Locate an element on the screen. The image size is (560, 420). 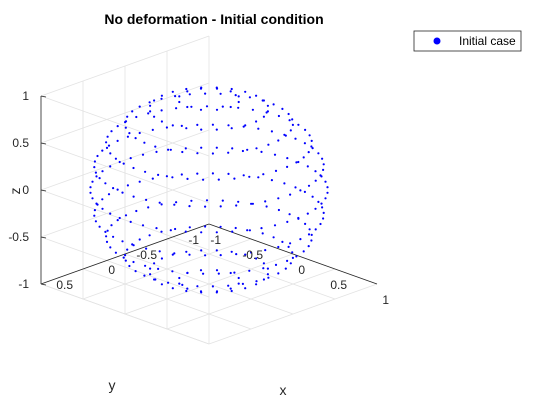
z-tick-label: -0.5 is located at coordinates (18, 237).